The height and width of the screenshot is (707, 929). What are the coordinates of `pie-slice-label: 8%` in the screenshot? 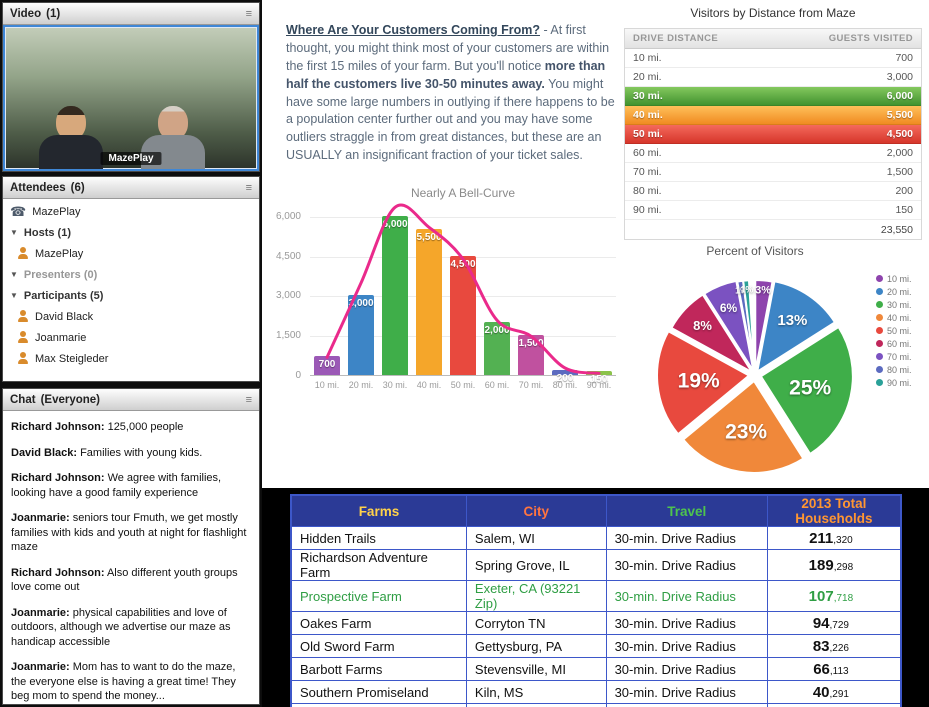 It's located at (702, 325).